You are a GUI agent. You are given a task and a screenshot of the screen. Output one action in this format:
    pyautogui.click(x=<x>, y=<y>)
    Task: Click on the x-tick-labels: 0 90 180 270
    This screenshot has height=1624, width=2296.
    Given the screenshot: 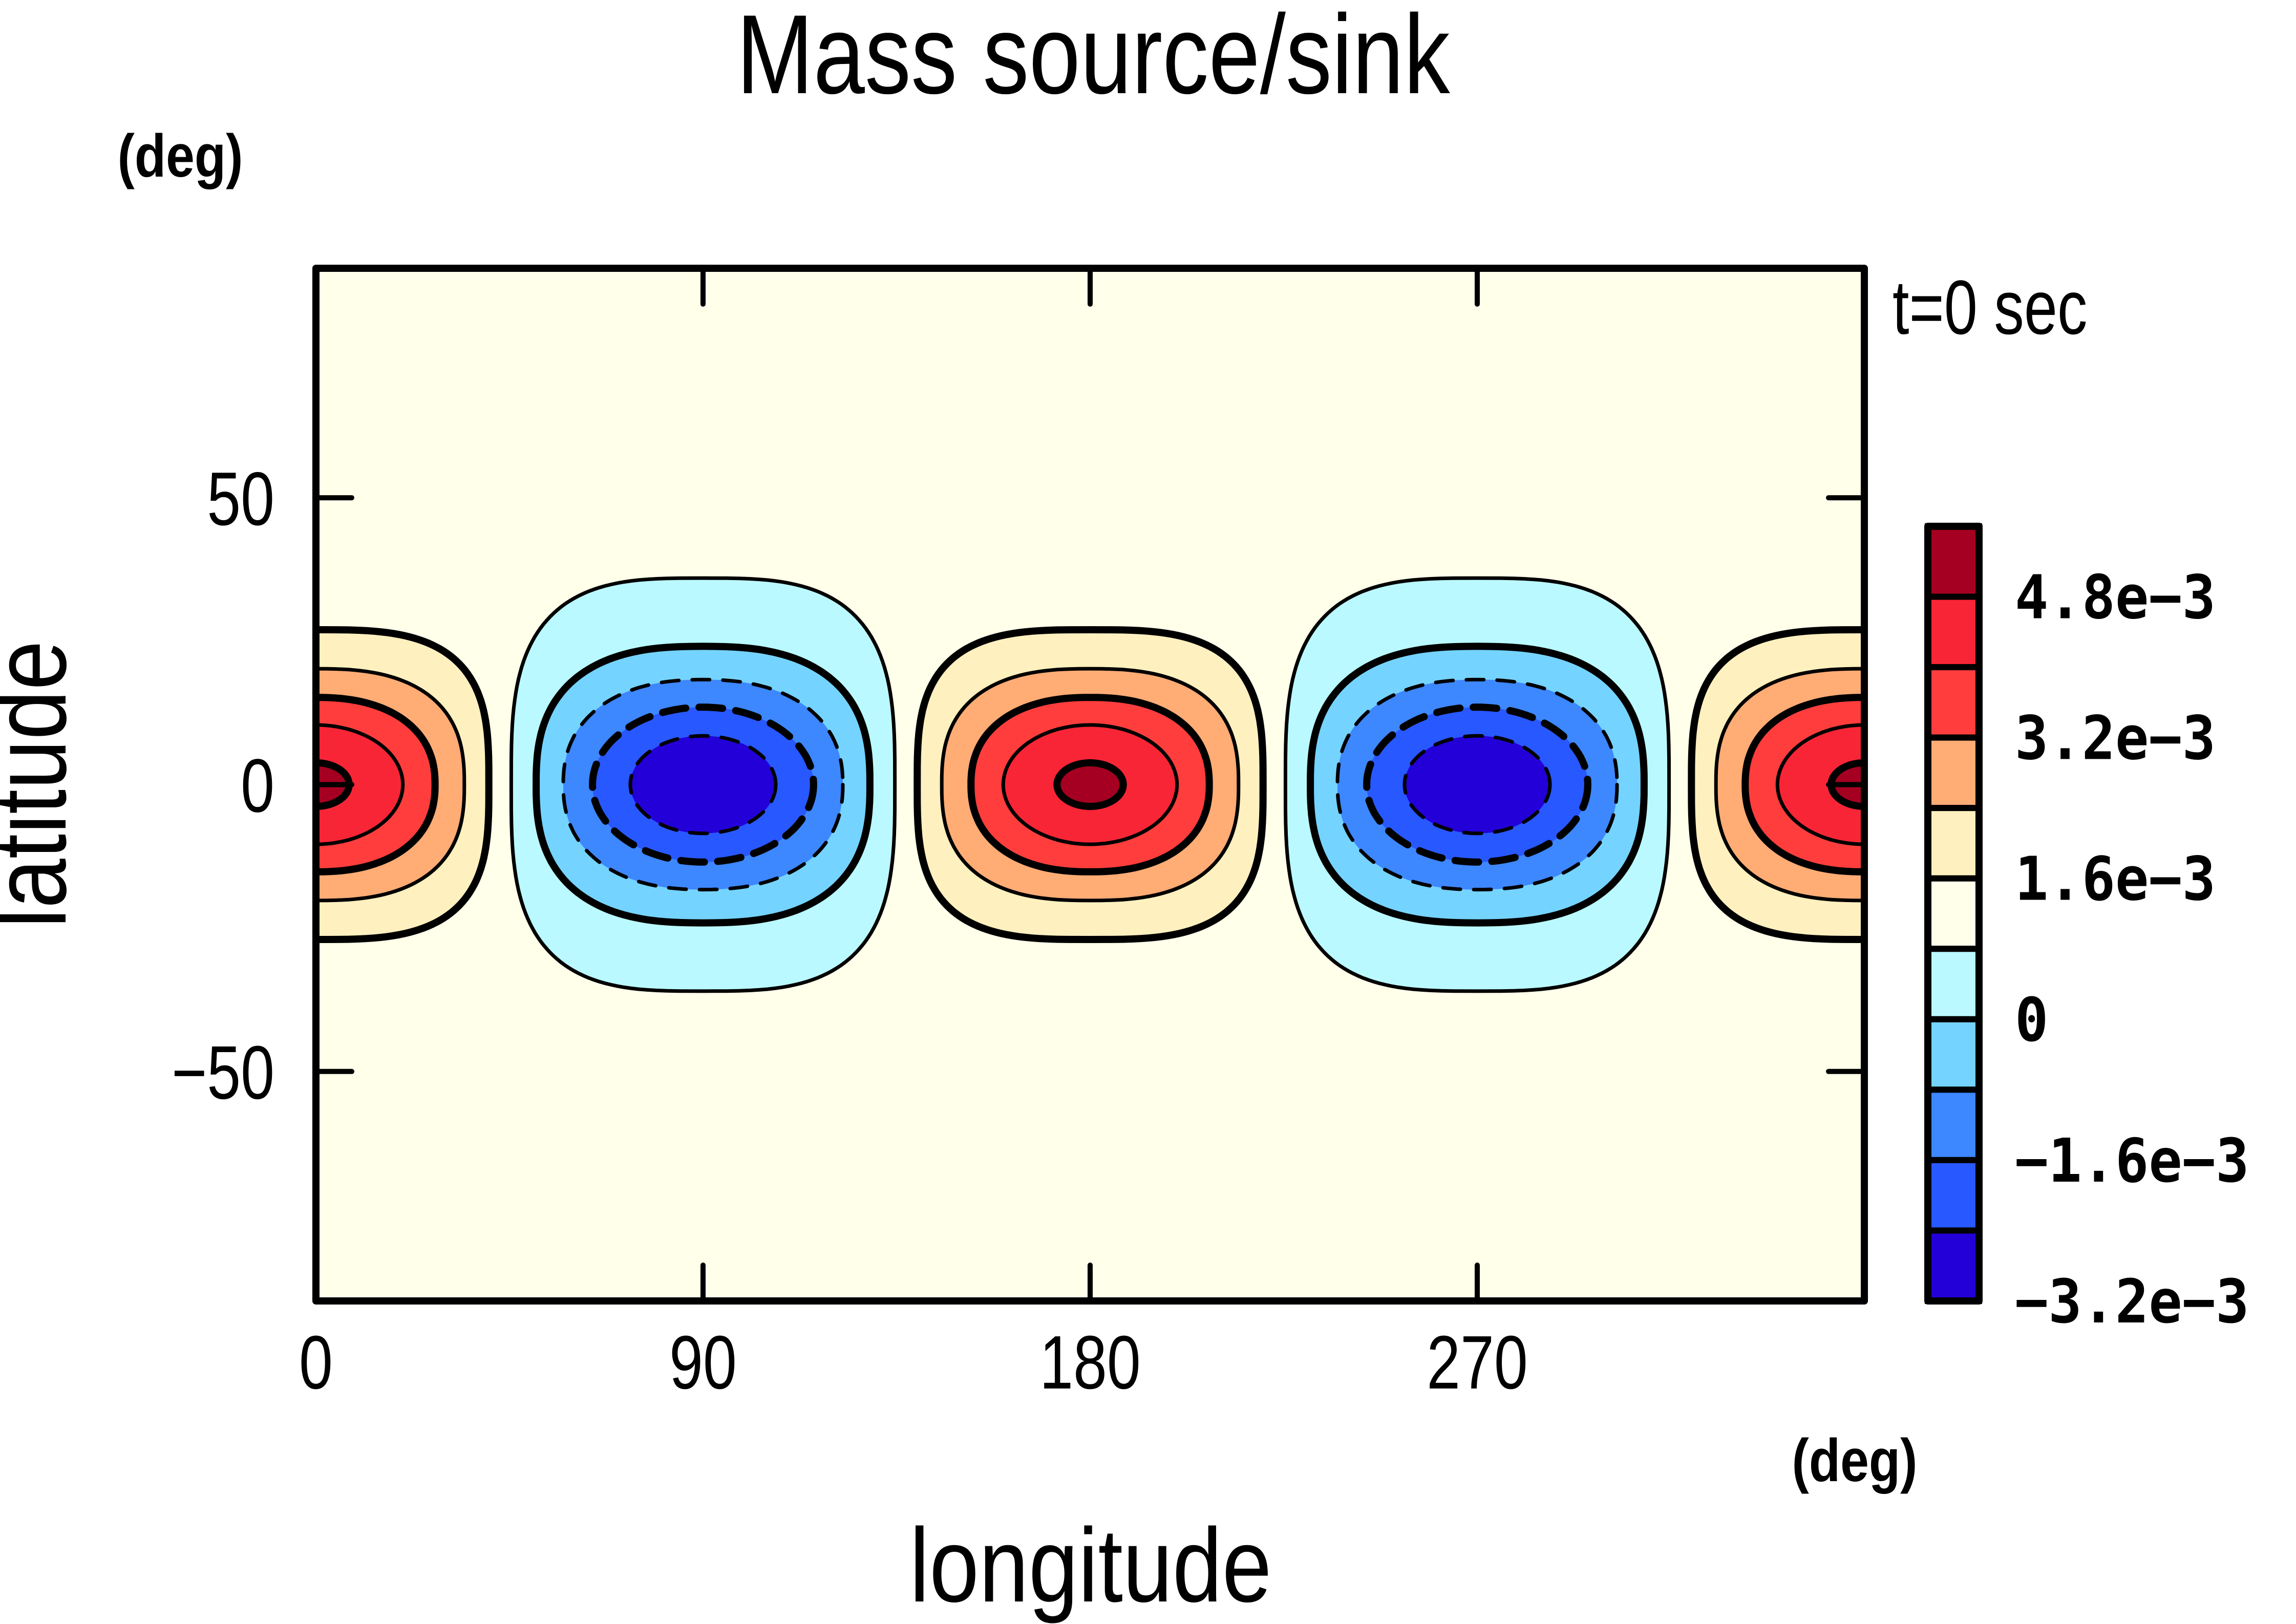 What is the action you would take?
    pyautogui.click(x=913, y=1362)
    